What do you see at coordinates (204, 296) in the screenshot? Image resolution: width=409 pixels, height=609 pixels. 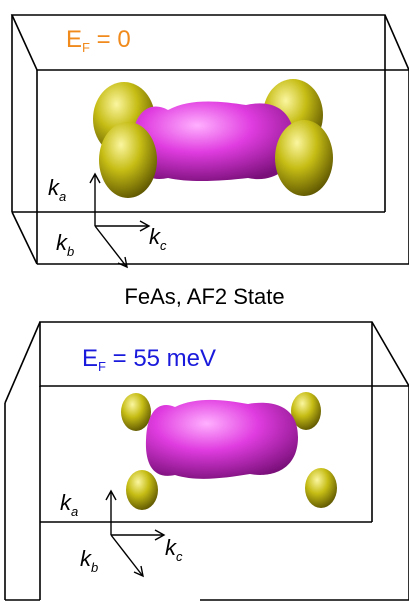 I see `figure-caption: FeAs, AF2 State` at bounding box center [204, 296].